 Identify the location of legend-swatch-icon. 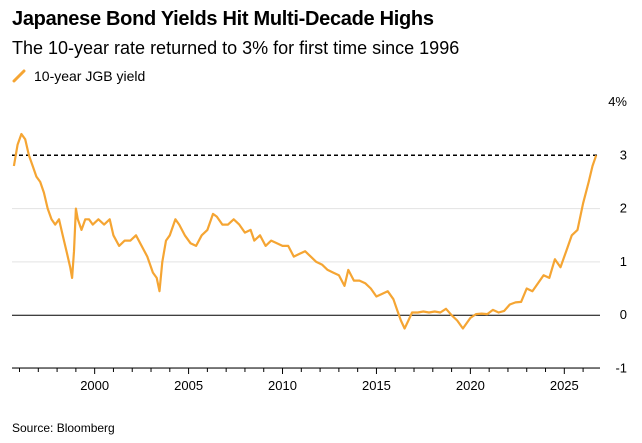
(19, 76).